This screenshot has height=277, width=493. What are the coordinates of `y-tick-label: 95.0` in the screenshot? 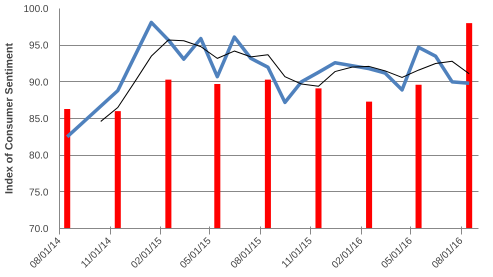 It's located at (39, 46).